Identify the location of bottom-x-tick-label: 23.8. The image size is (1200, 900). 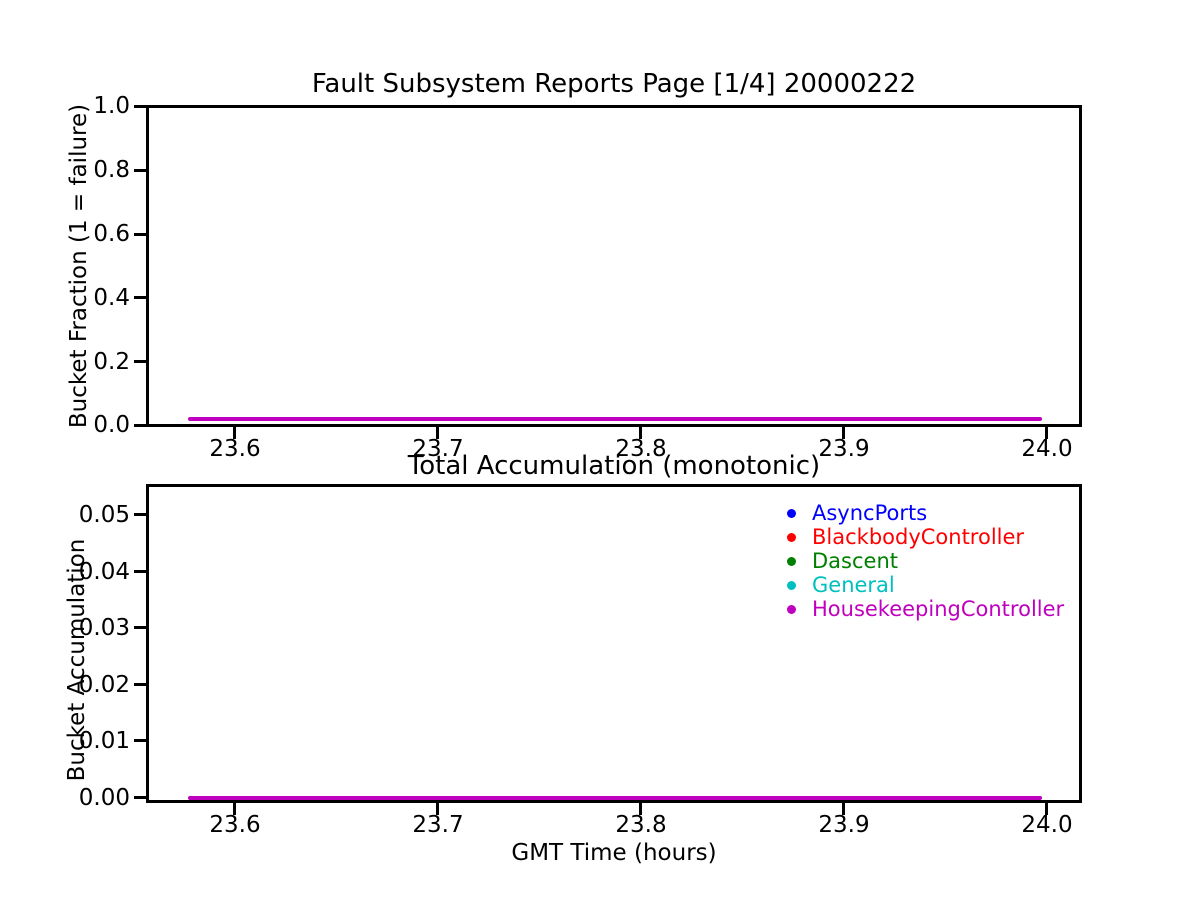
(641, 825).